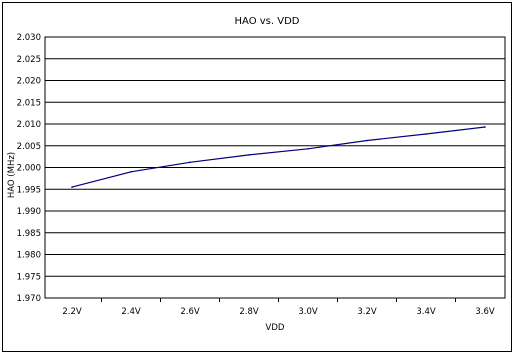 The image size is (516, 356). I want to click on x-tick-label: 2.2V, so click(72, 312).